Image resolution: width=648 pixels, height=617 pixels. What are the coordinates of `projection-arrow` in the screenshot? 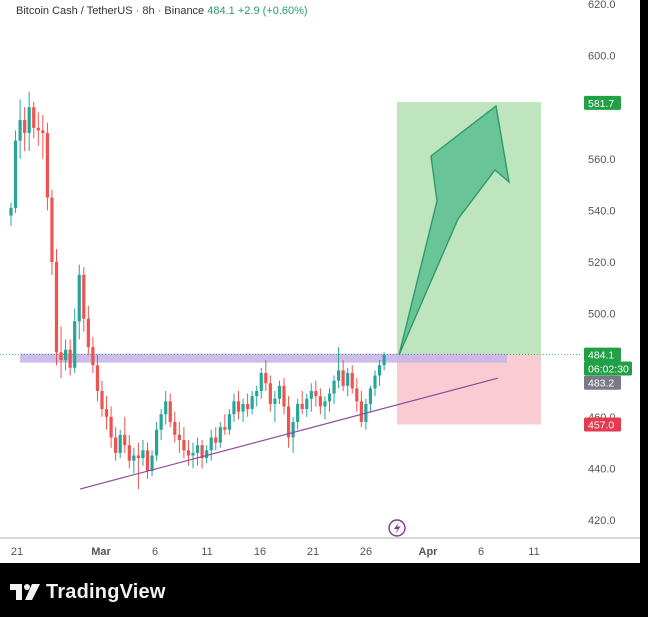 It's located at (454, 230).